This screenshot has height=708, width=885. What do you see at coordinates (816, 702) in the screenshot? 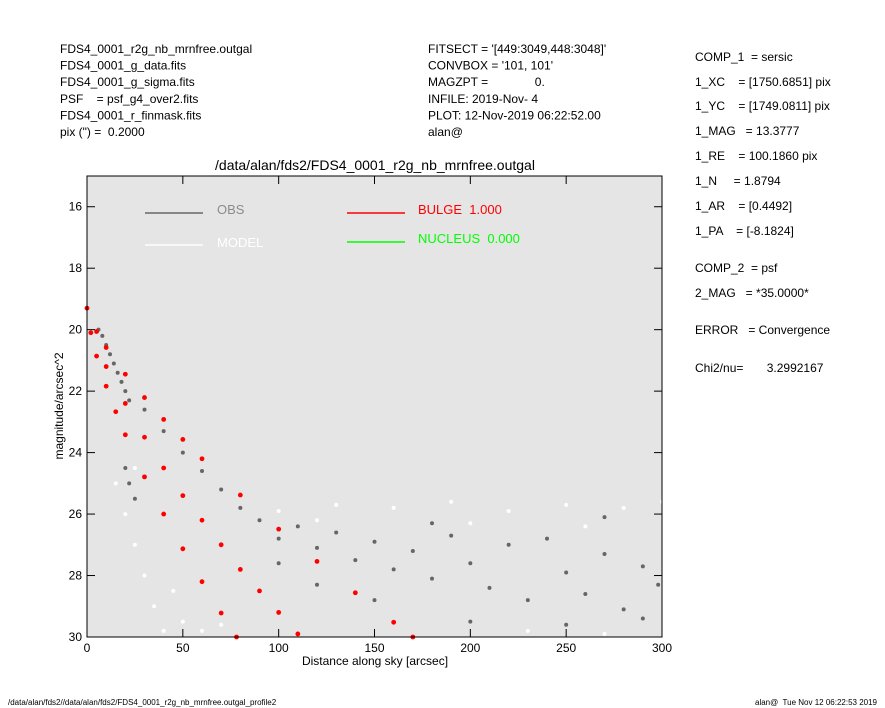
I see `footer-date: alan@ Tue Nov 12 06:22:53 2019` at bounding box center [816, 702].